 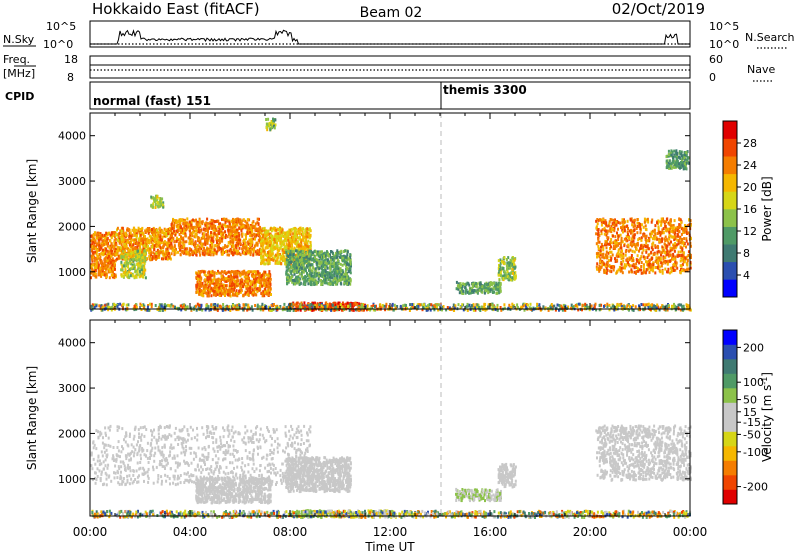 I want to click on nsky-tick-low: 10^0, so click(x=58, y=44).